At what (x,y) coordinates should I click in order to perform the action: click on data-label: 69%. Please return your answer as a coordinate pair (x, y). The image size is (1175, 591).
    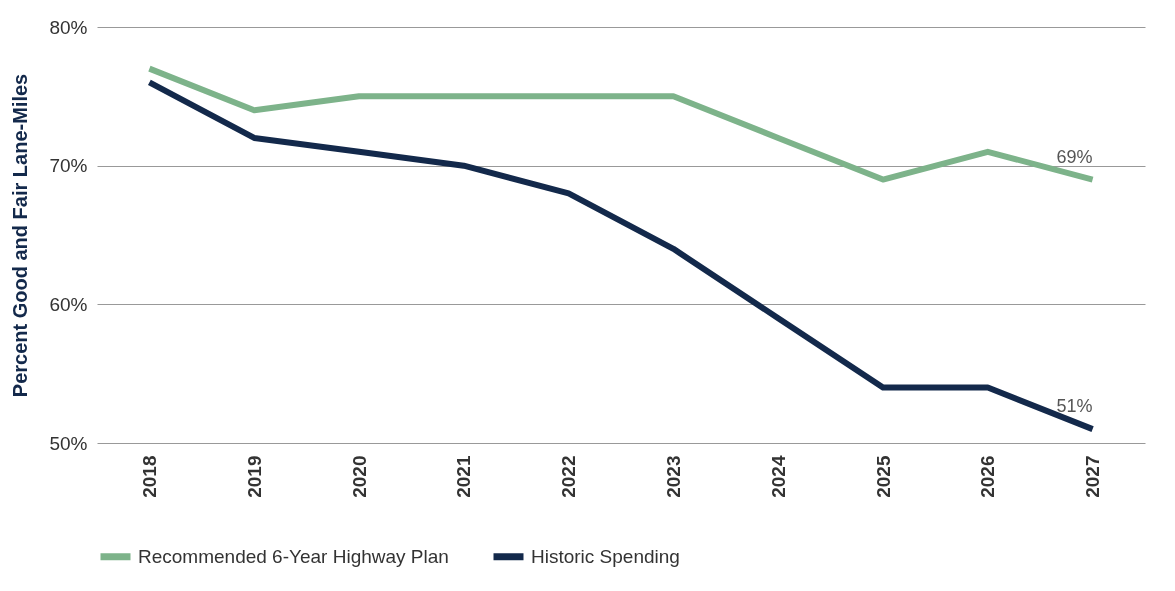
    Looking at the image, I should click on (1074, 156).